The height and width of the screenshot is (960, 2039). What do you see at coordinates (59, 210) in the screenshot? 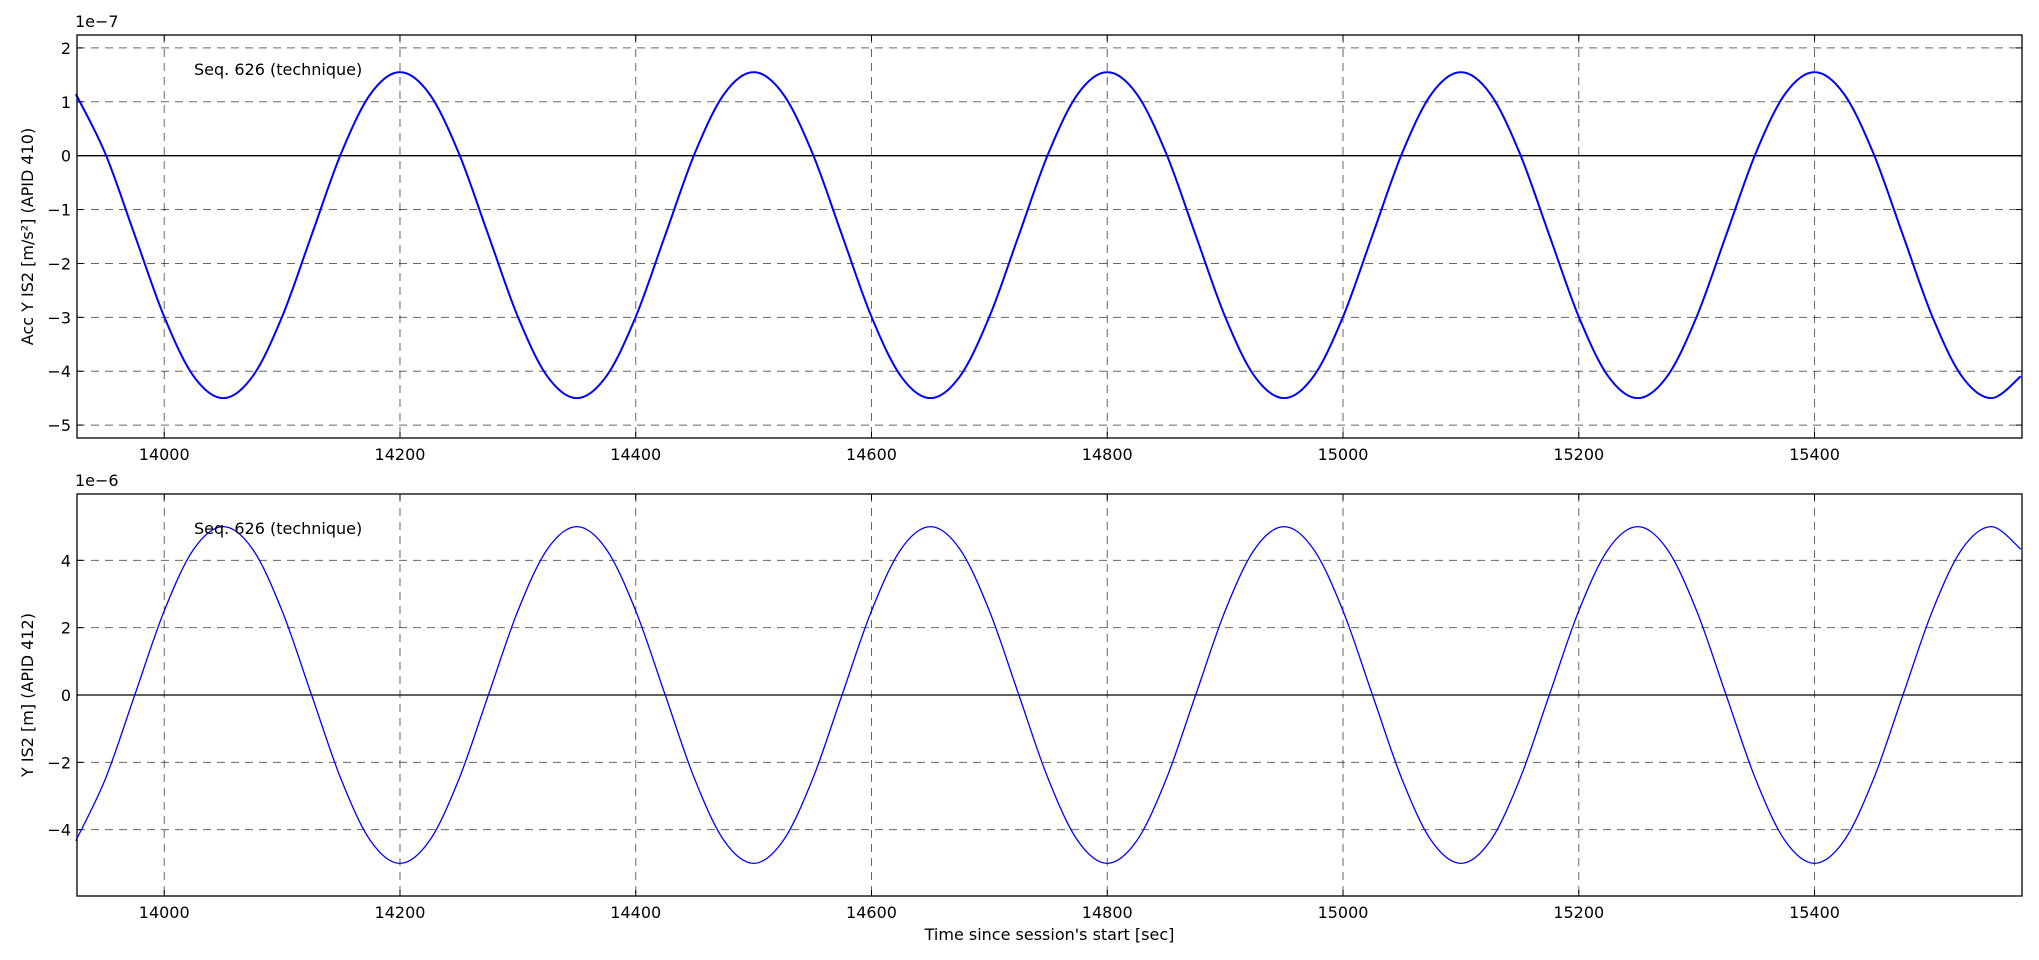
I see `y-tick-label: −1` at bounding box center [59, 210].